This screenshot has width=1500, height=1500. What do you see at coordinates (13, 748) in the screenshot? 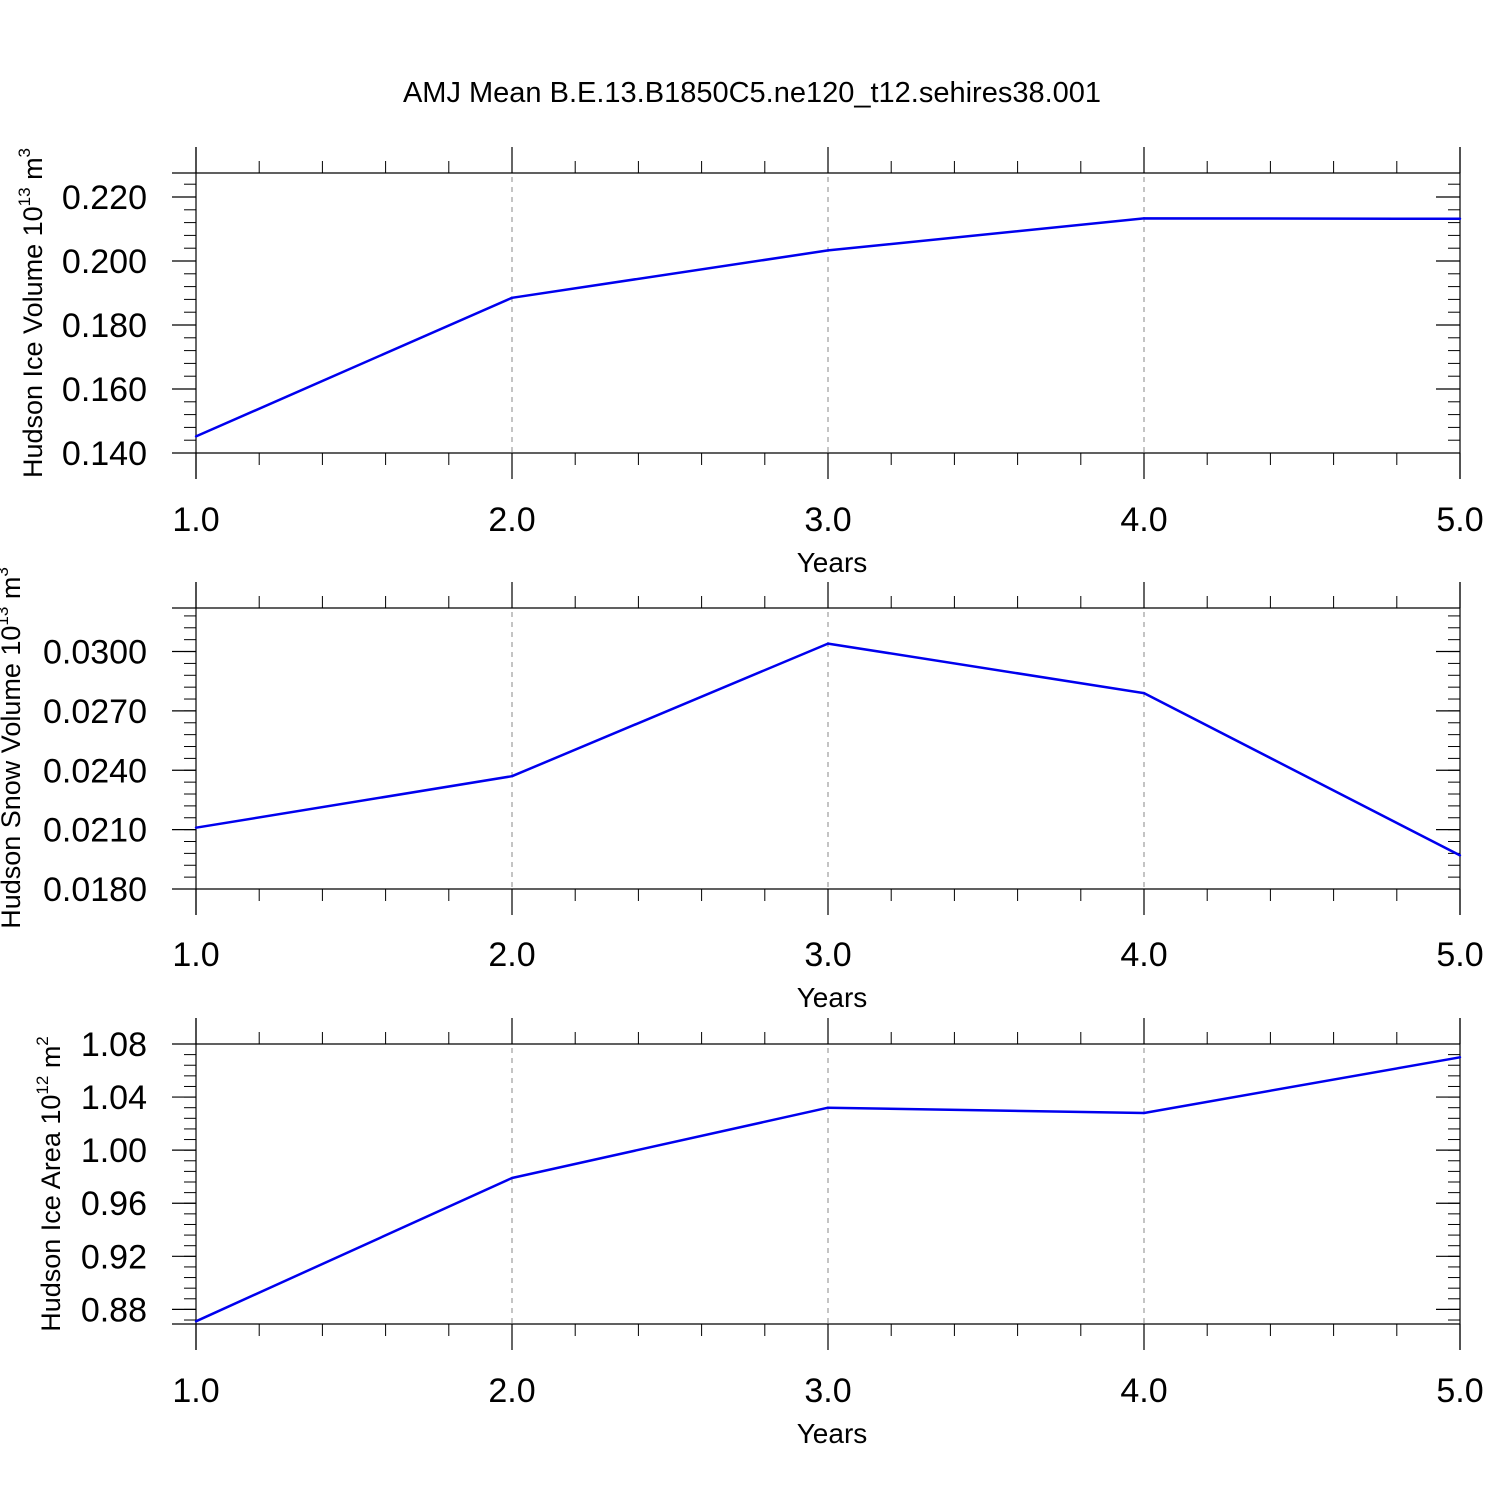
I see `y-axis-label: Hudson Snow Volume 1013 m3` at bounding box center [13, 748].